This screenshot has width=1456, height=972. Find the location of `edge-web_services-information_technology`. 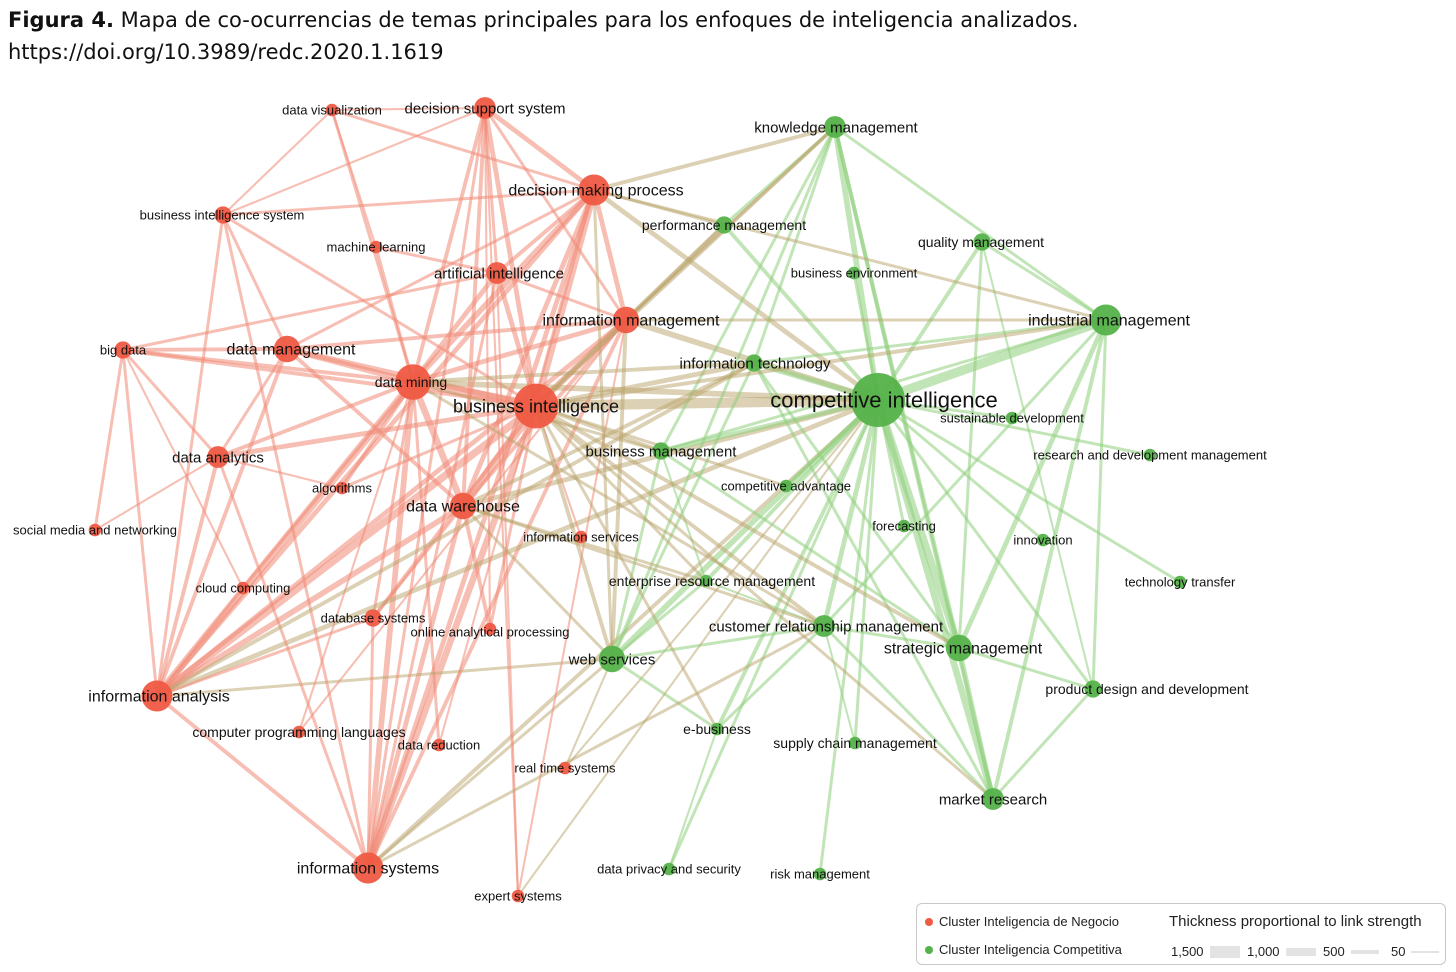

edge-web_services-information_technology is located at coordinates (683, 511).